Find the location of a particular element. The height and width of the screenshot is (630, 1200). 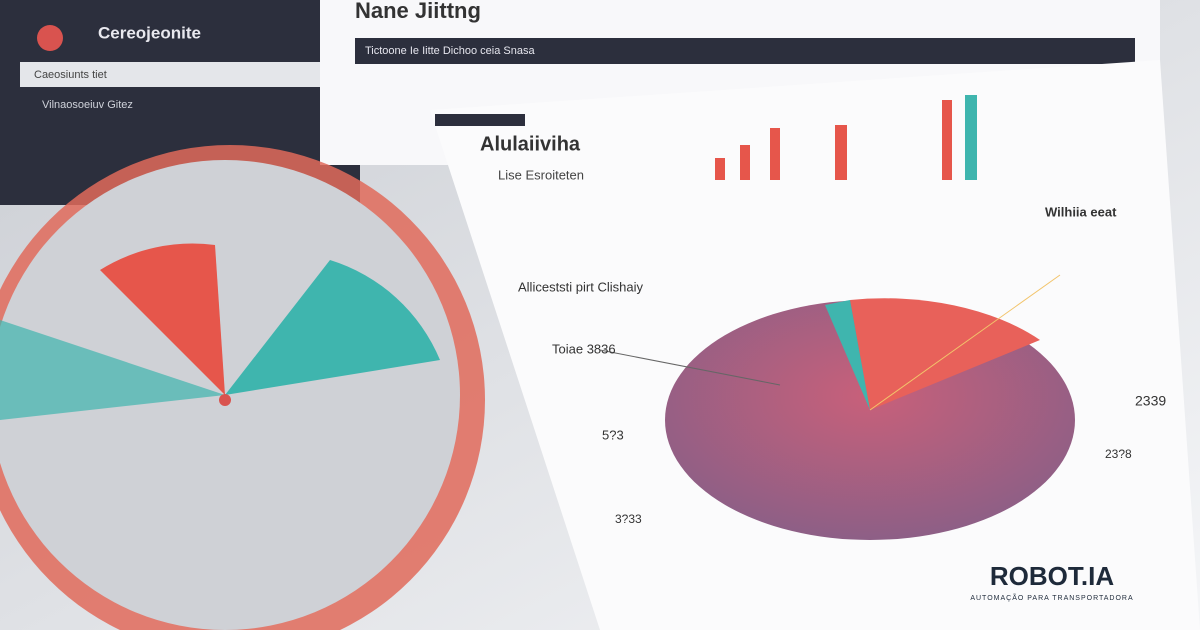

card-side-title: Wilhiia eeat is located at coordinates (1081, 211).